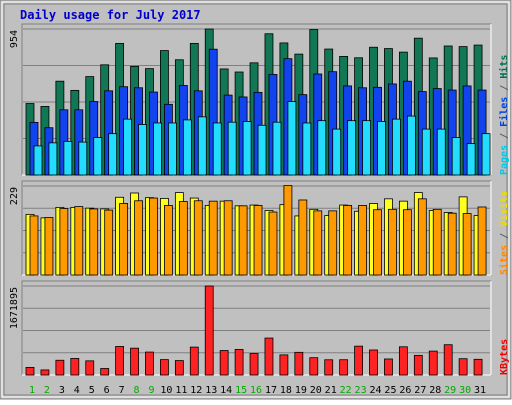 This screenshot has width=512, height=405. I want to click on panel-legend: Pages / Files / Hits, so click(504, 115).